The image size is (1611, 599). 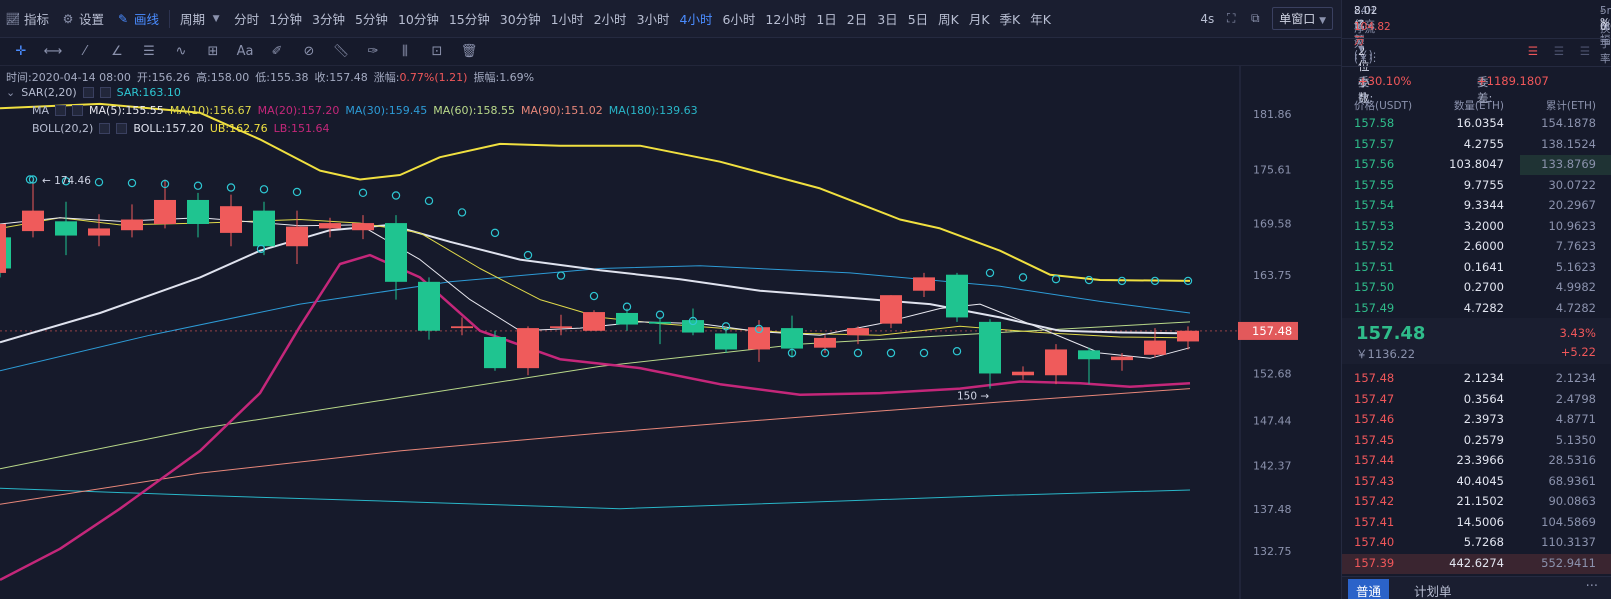 I want to click on trend-line-tool-icon: ⁄, so click(x=85, y=51).